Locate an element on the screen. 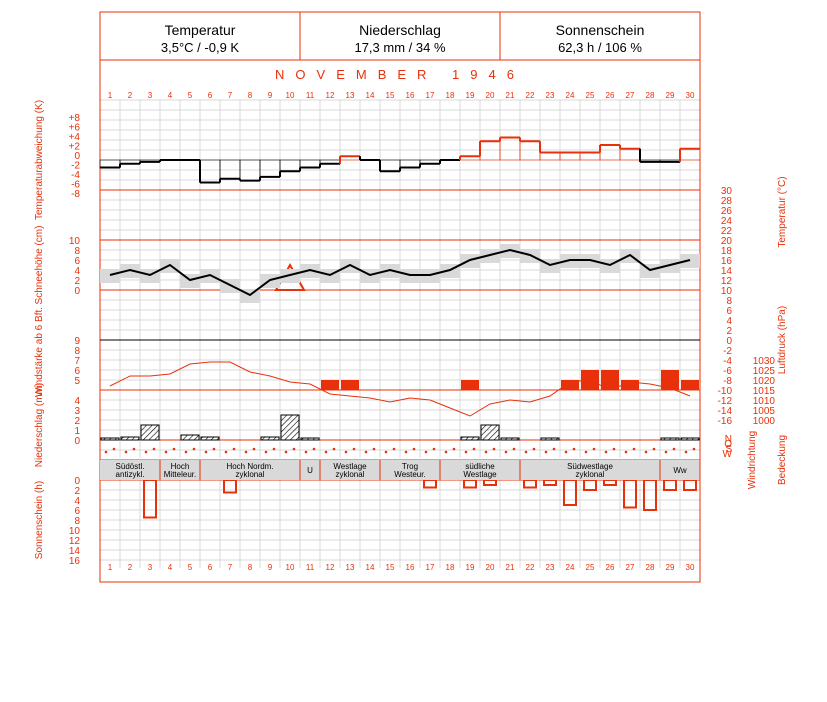 This screenshot has width=827, height=702. temp-dev-tick: -8 is located at coordinates (75, 194).